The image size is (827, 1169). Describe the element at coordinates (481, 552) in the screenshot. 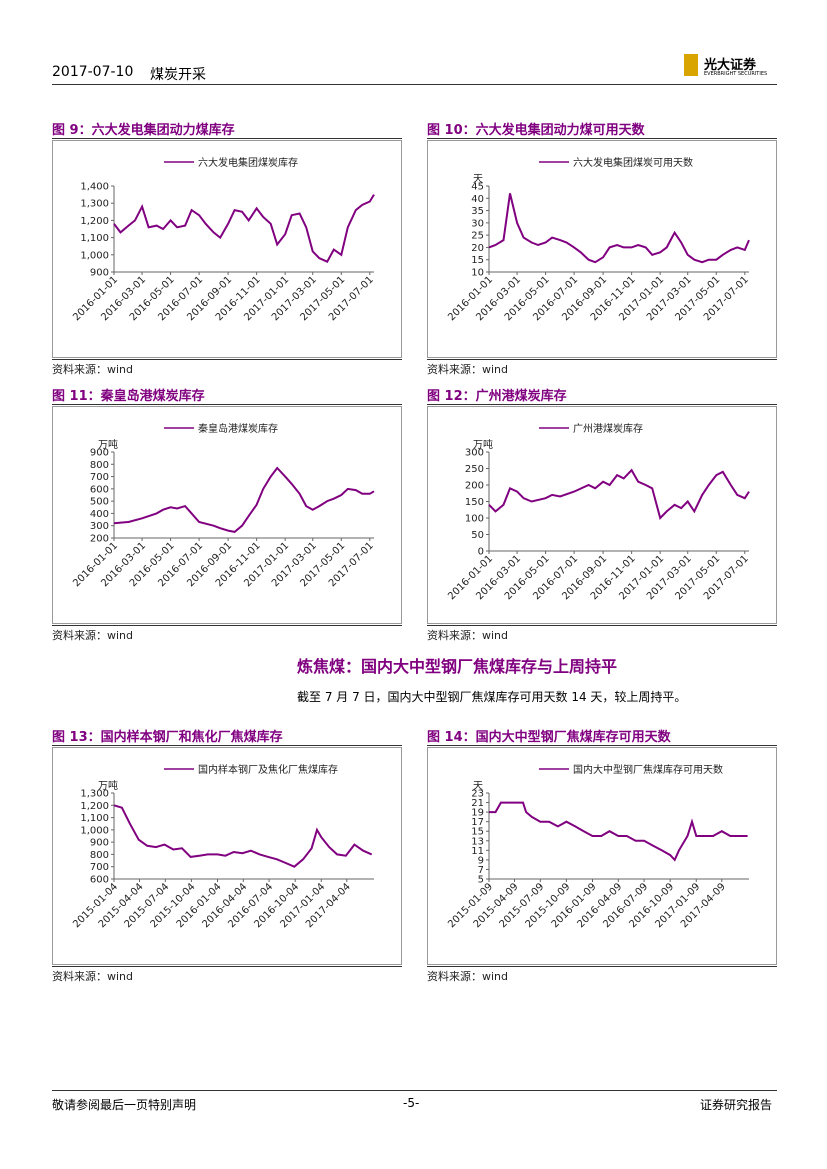

I see `y-tick-label: 0` at that location.